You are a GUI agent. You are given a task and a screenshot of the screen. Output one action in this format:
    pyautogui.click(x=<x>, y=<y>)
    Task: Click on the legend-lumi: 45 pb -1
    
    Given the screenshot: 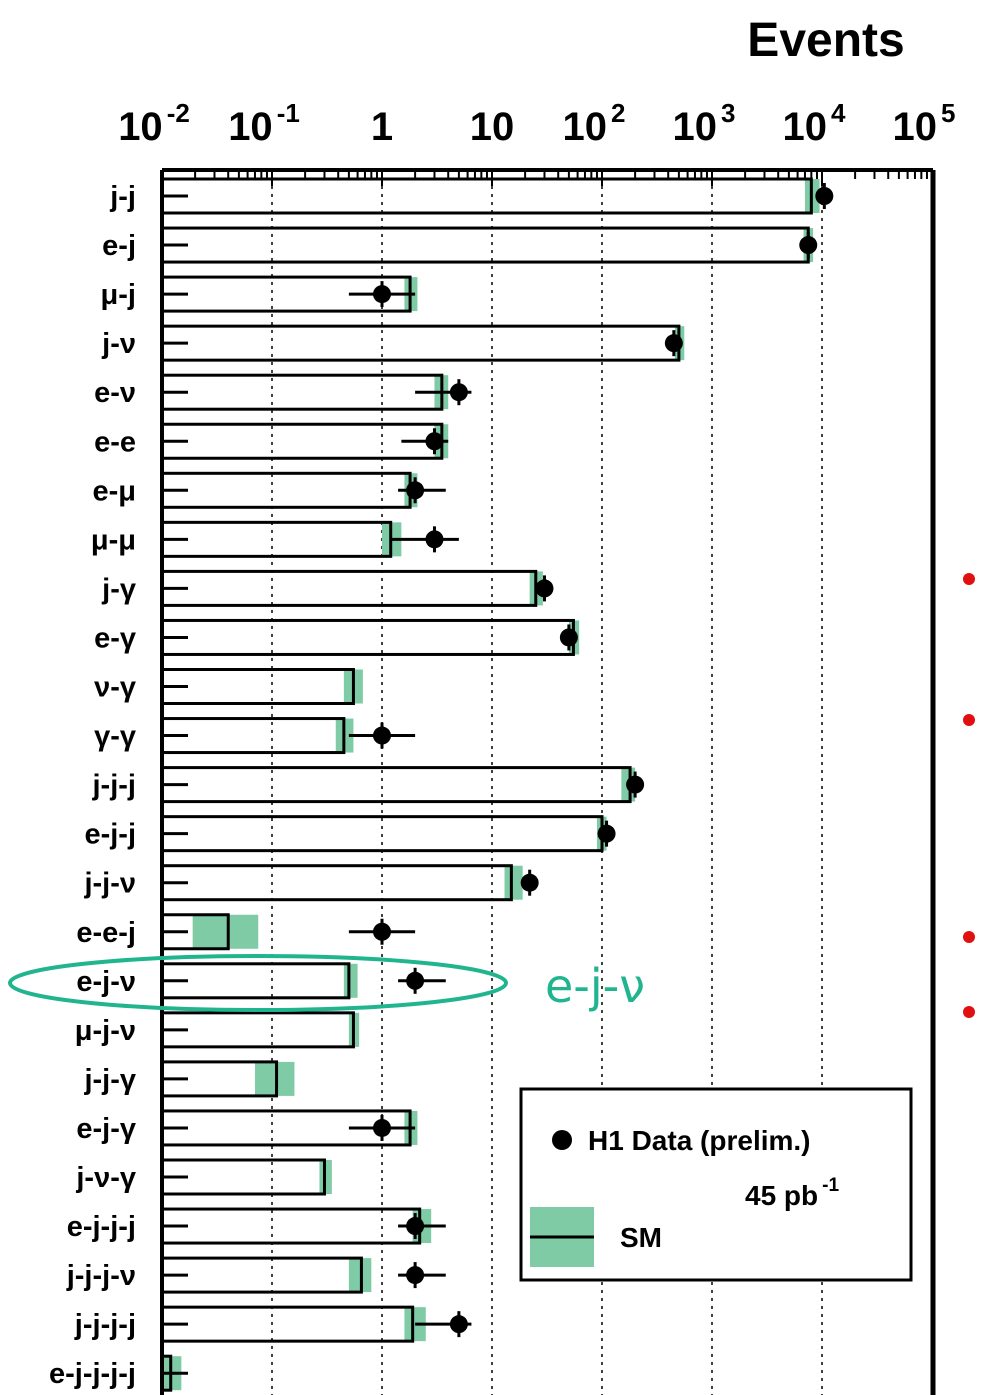 What is the action you would take?
    pyautogui.click(x=792, y=1193)
    